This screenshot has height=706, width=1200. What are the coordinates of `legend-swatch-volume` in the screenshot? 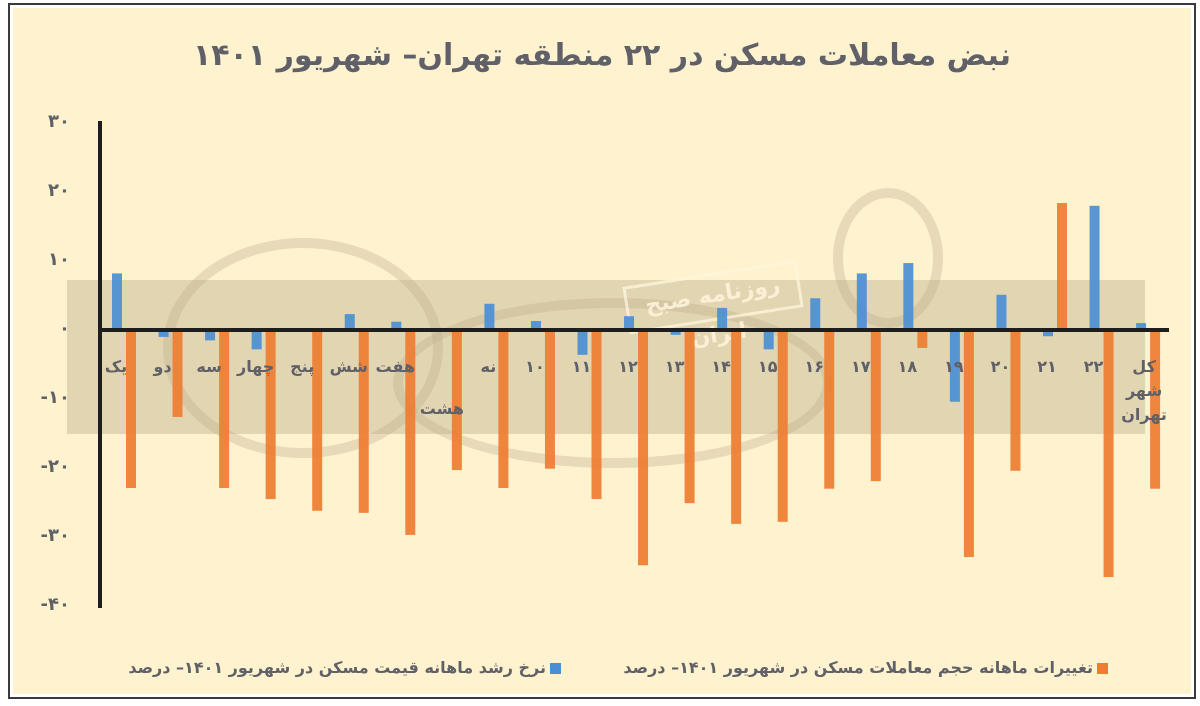 It's located at (1102, 668).